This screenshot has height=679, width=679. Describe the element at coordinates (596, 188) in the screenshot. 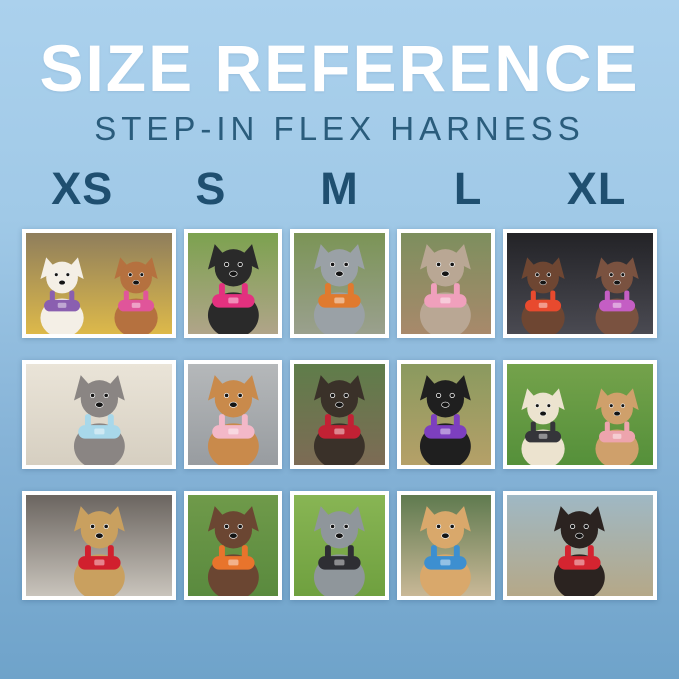

I see `size-label-xl: XL` at that location.